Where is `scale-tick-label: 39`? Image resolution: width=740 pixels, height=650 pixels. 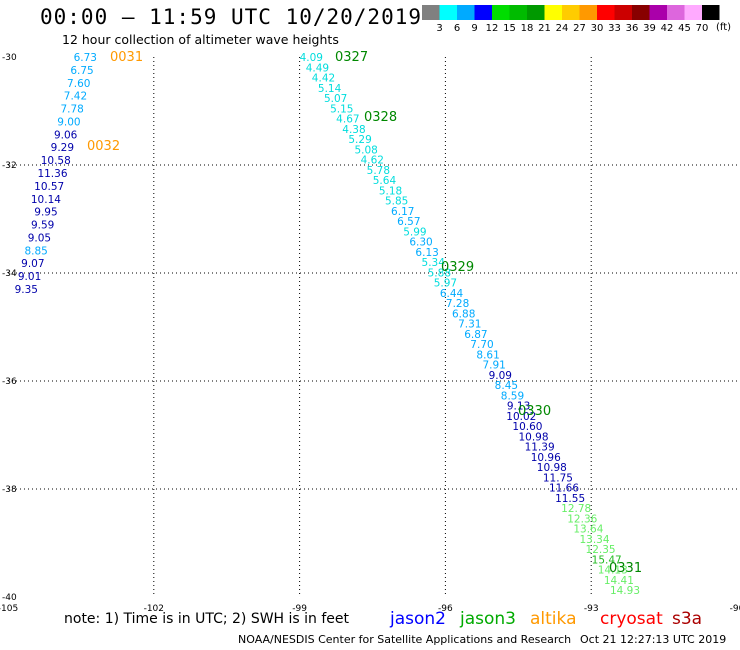
scale-tick-label: 39 is located at coordinates (649, 28).